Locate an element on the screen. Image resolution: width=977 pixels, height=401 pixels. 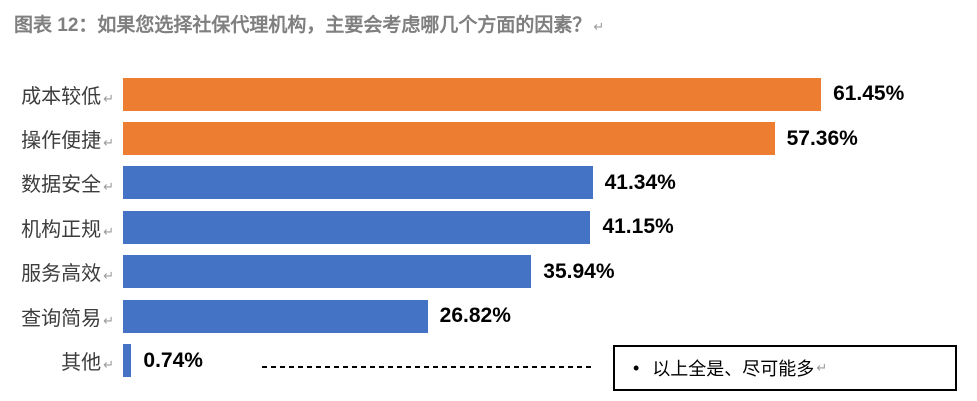
category-label: 其他 ↵ is located at coordinates (57, 360).